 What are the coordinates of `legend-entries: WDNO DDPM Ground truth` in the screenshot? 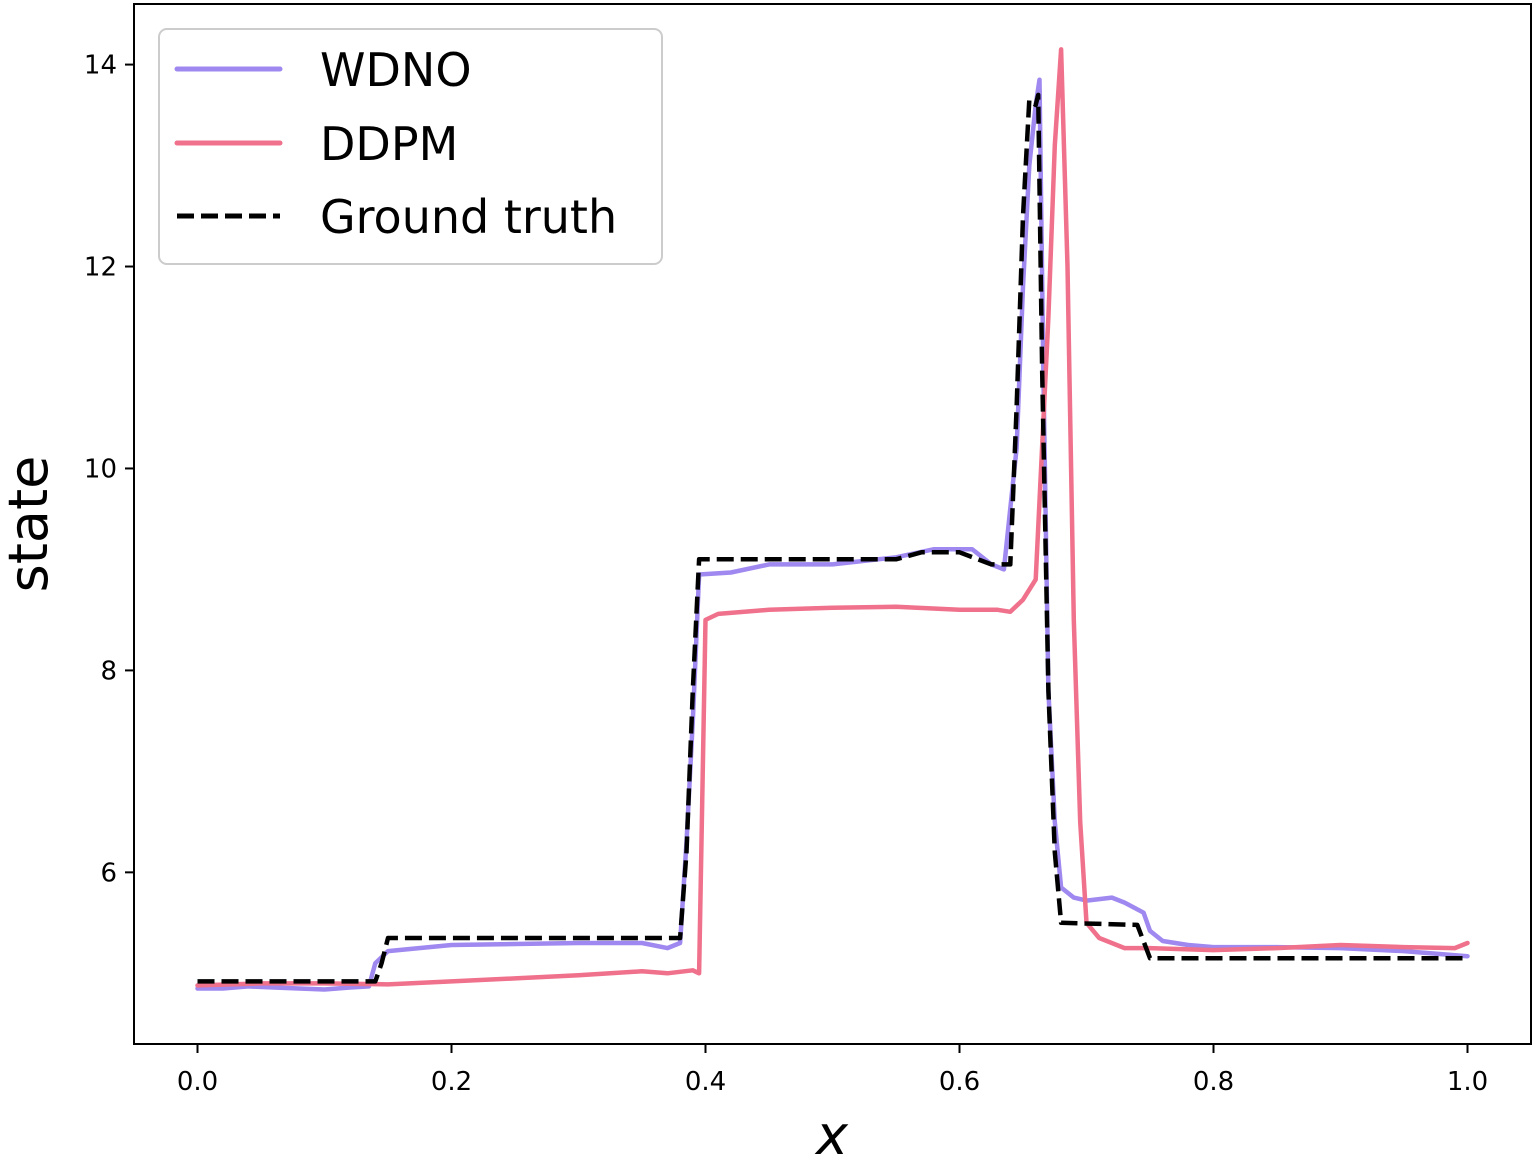 It's located at (395, 143).